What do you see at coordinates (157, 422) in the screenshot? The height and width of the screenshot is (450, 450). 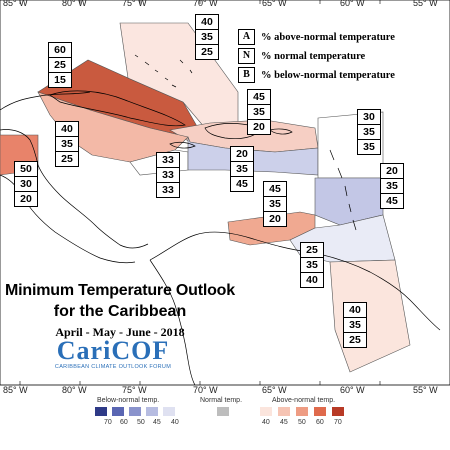 I see `cb-tick-below-45: 45` at bounding box center [157, 422].